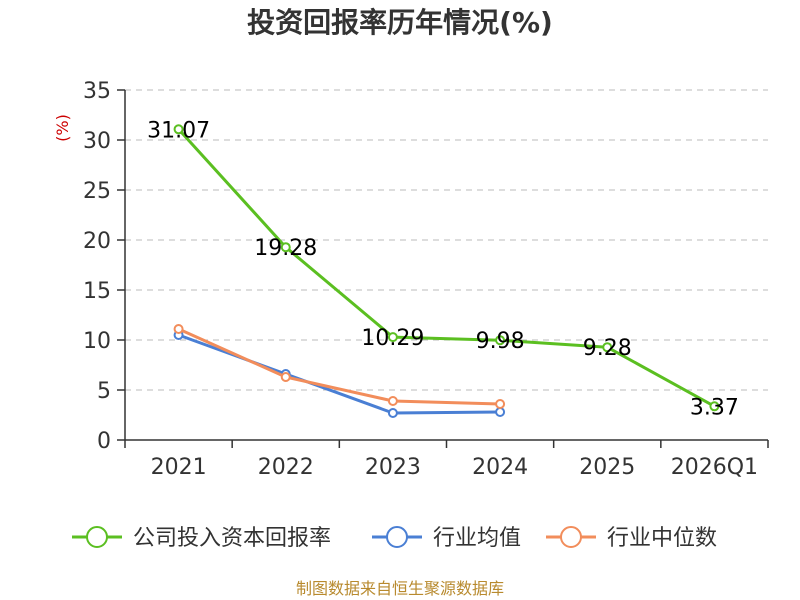 The width and height of the screenshot is (800, 600). What do you see at coordinates (97, 191) in the screenshot?
I see `y-tick-label: 25` at bounding box center [97, 191].